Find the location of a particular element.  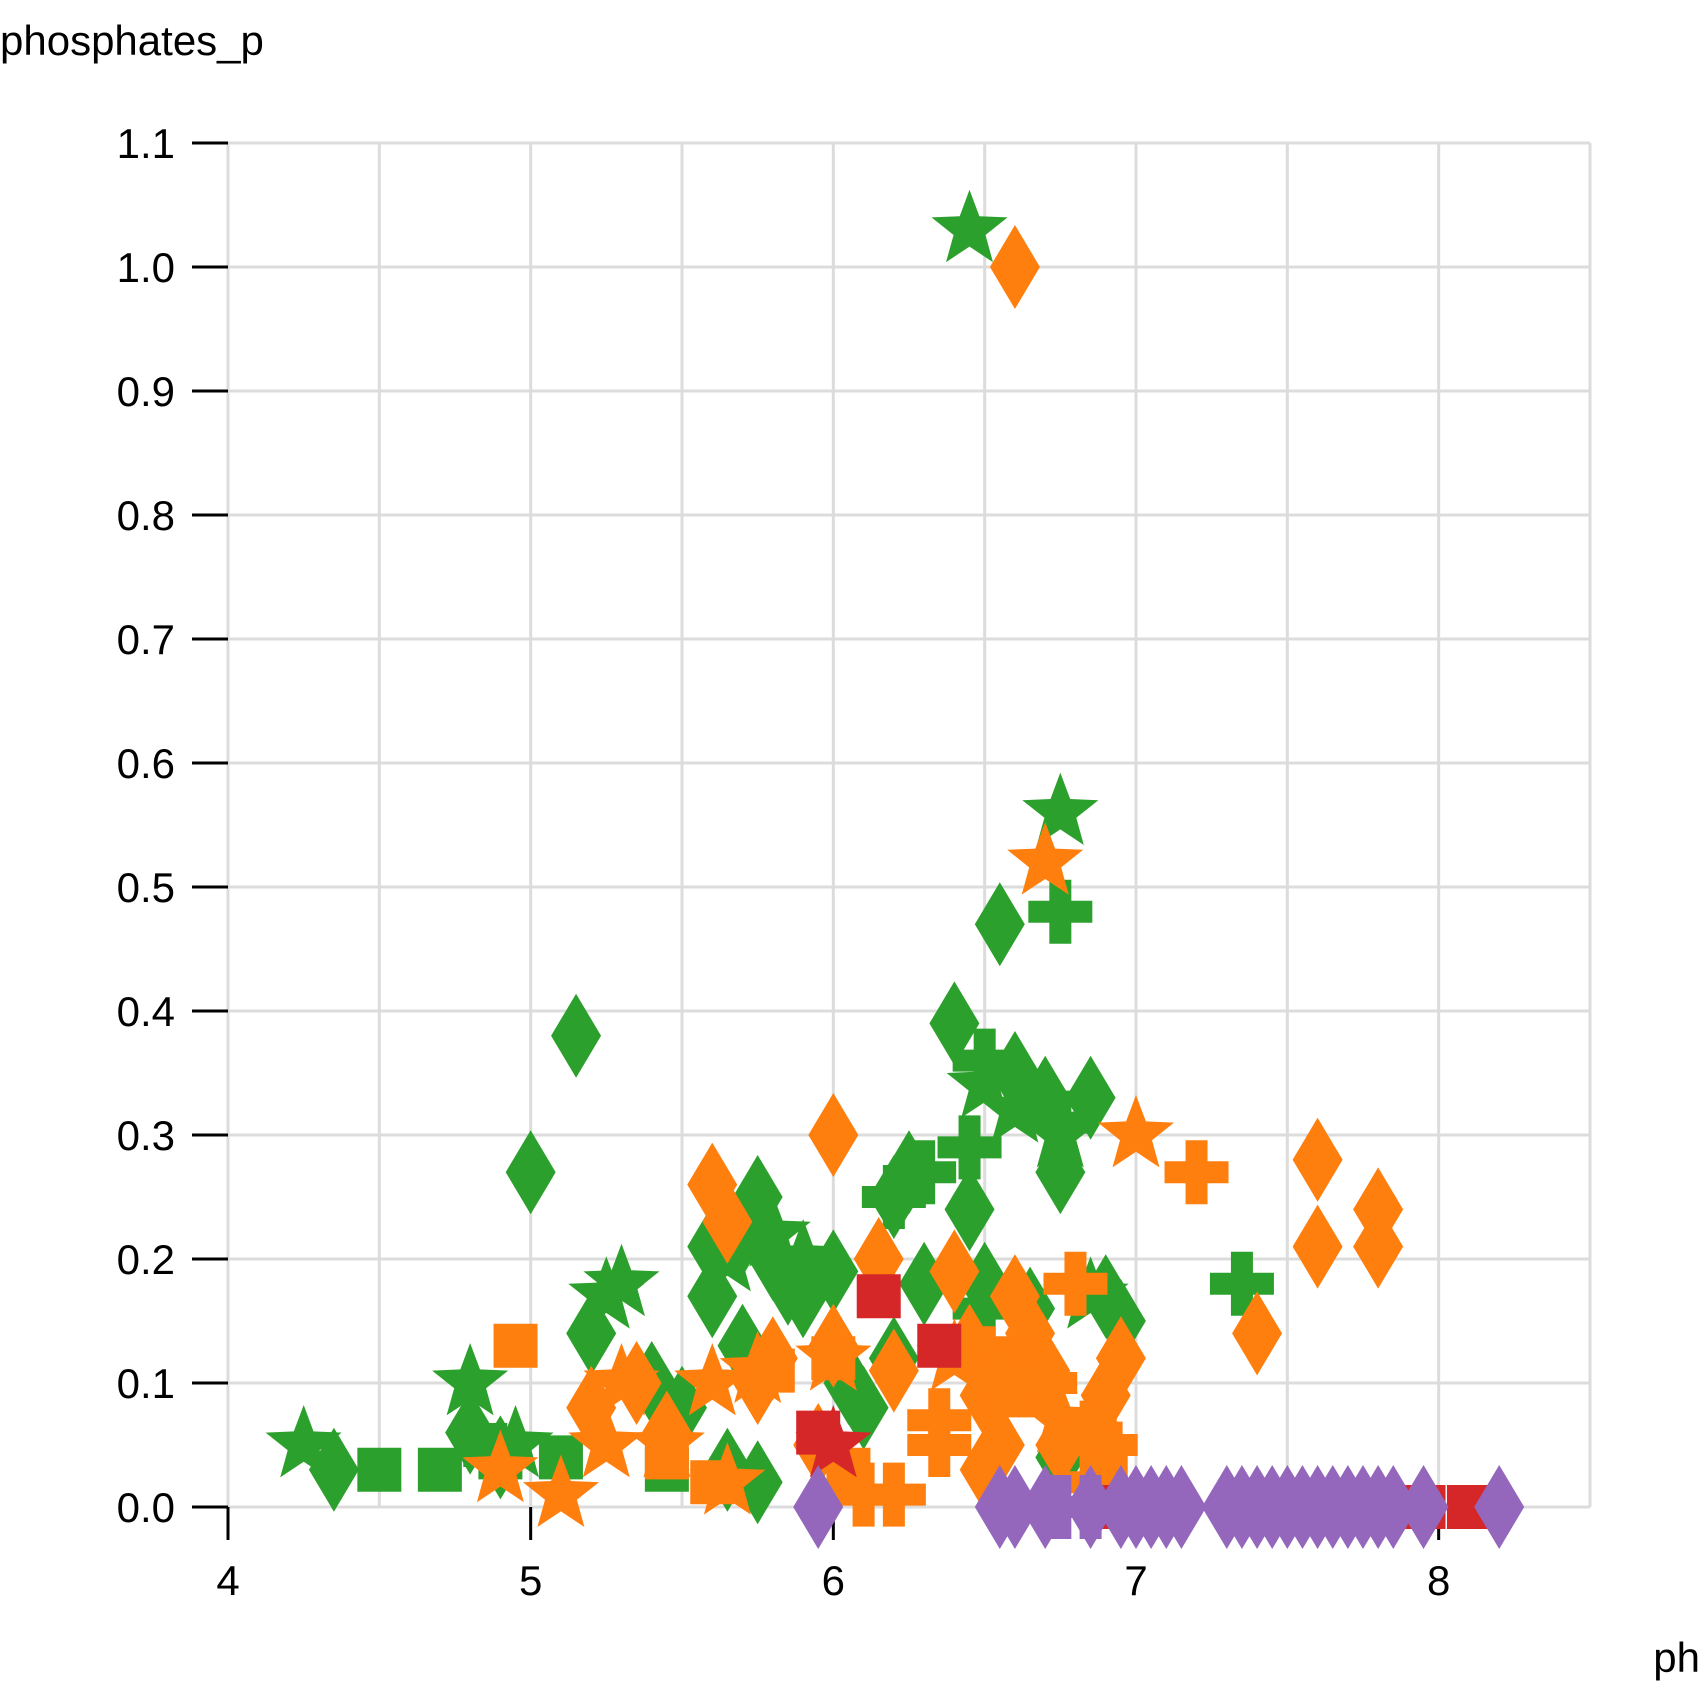

x-axis-label: ph is located at coordinates (1676, 1657).